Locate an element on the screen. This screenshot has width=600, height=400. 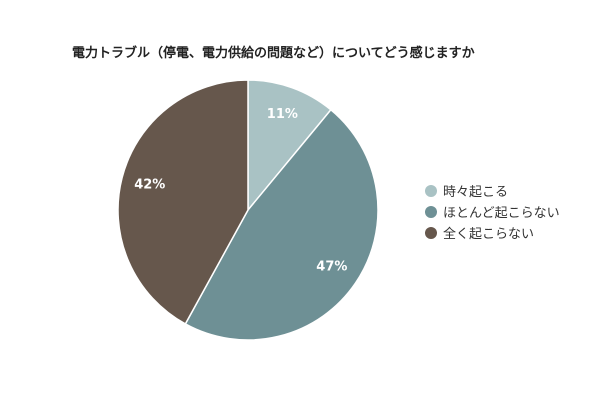
chart-title: 電力トラブル（停電、電力供給の問題など）についてどう感じますか is located at coordinates (273, 53).